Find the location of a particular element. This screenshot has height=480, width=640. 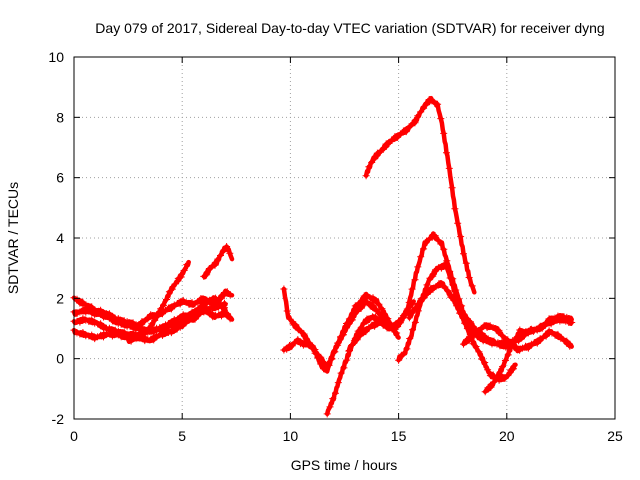

x-tick-label: 10 is located at coordinates (291, 436).